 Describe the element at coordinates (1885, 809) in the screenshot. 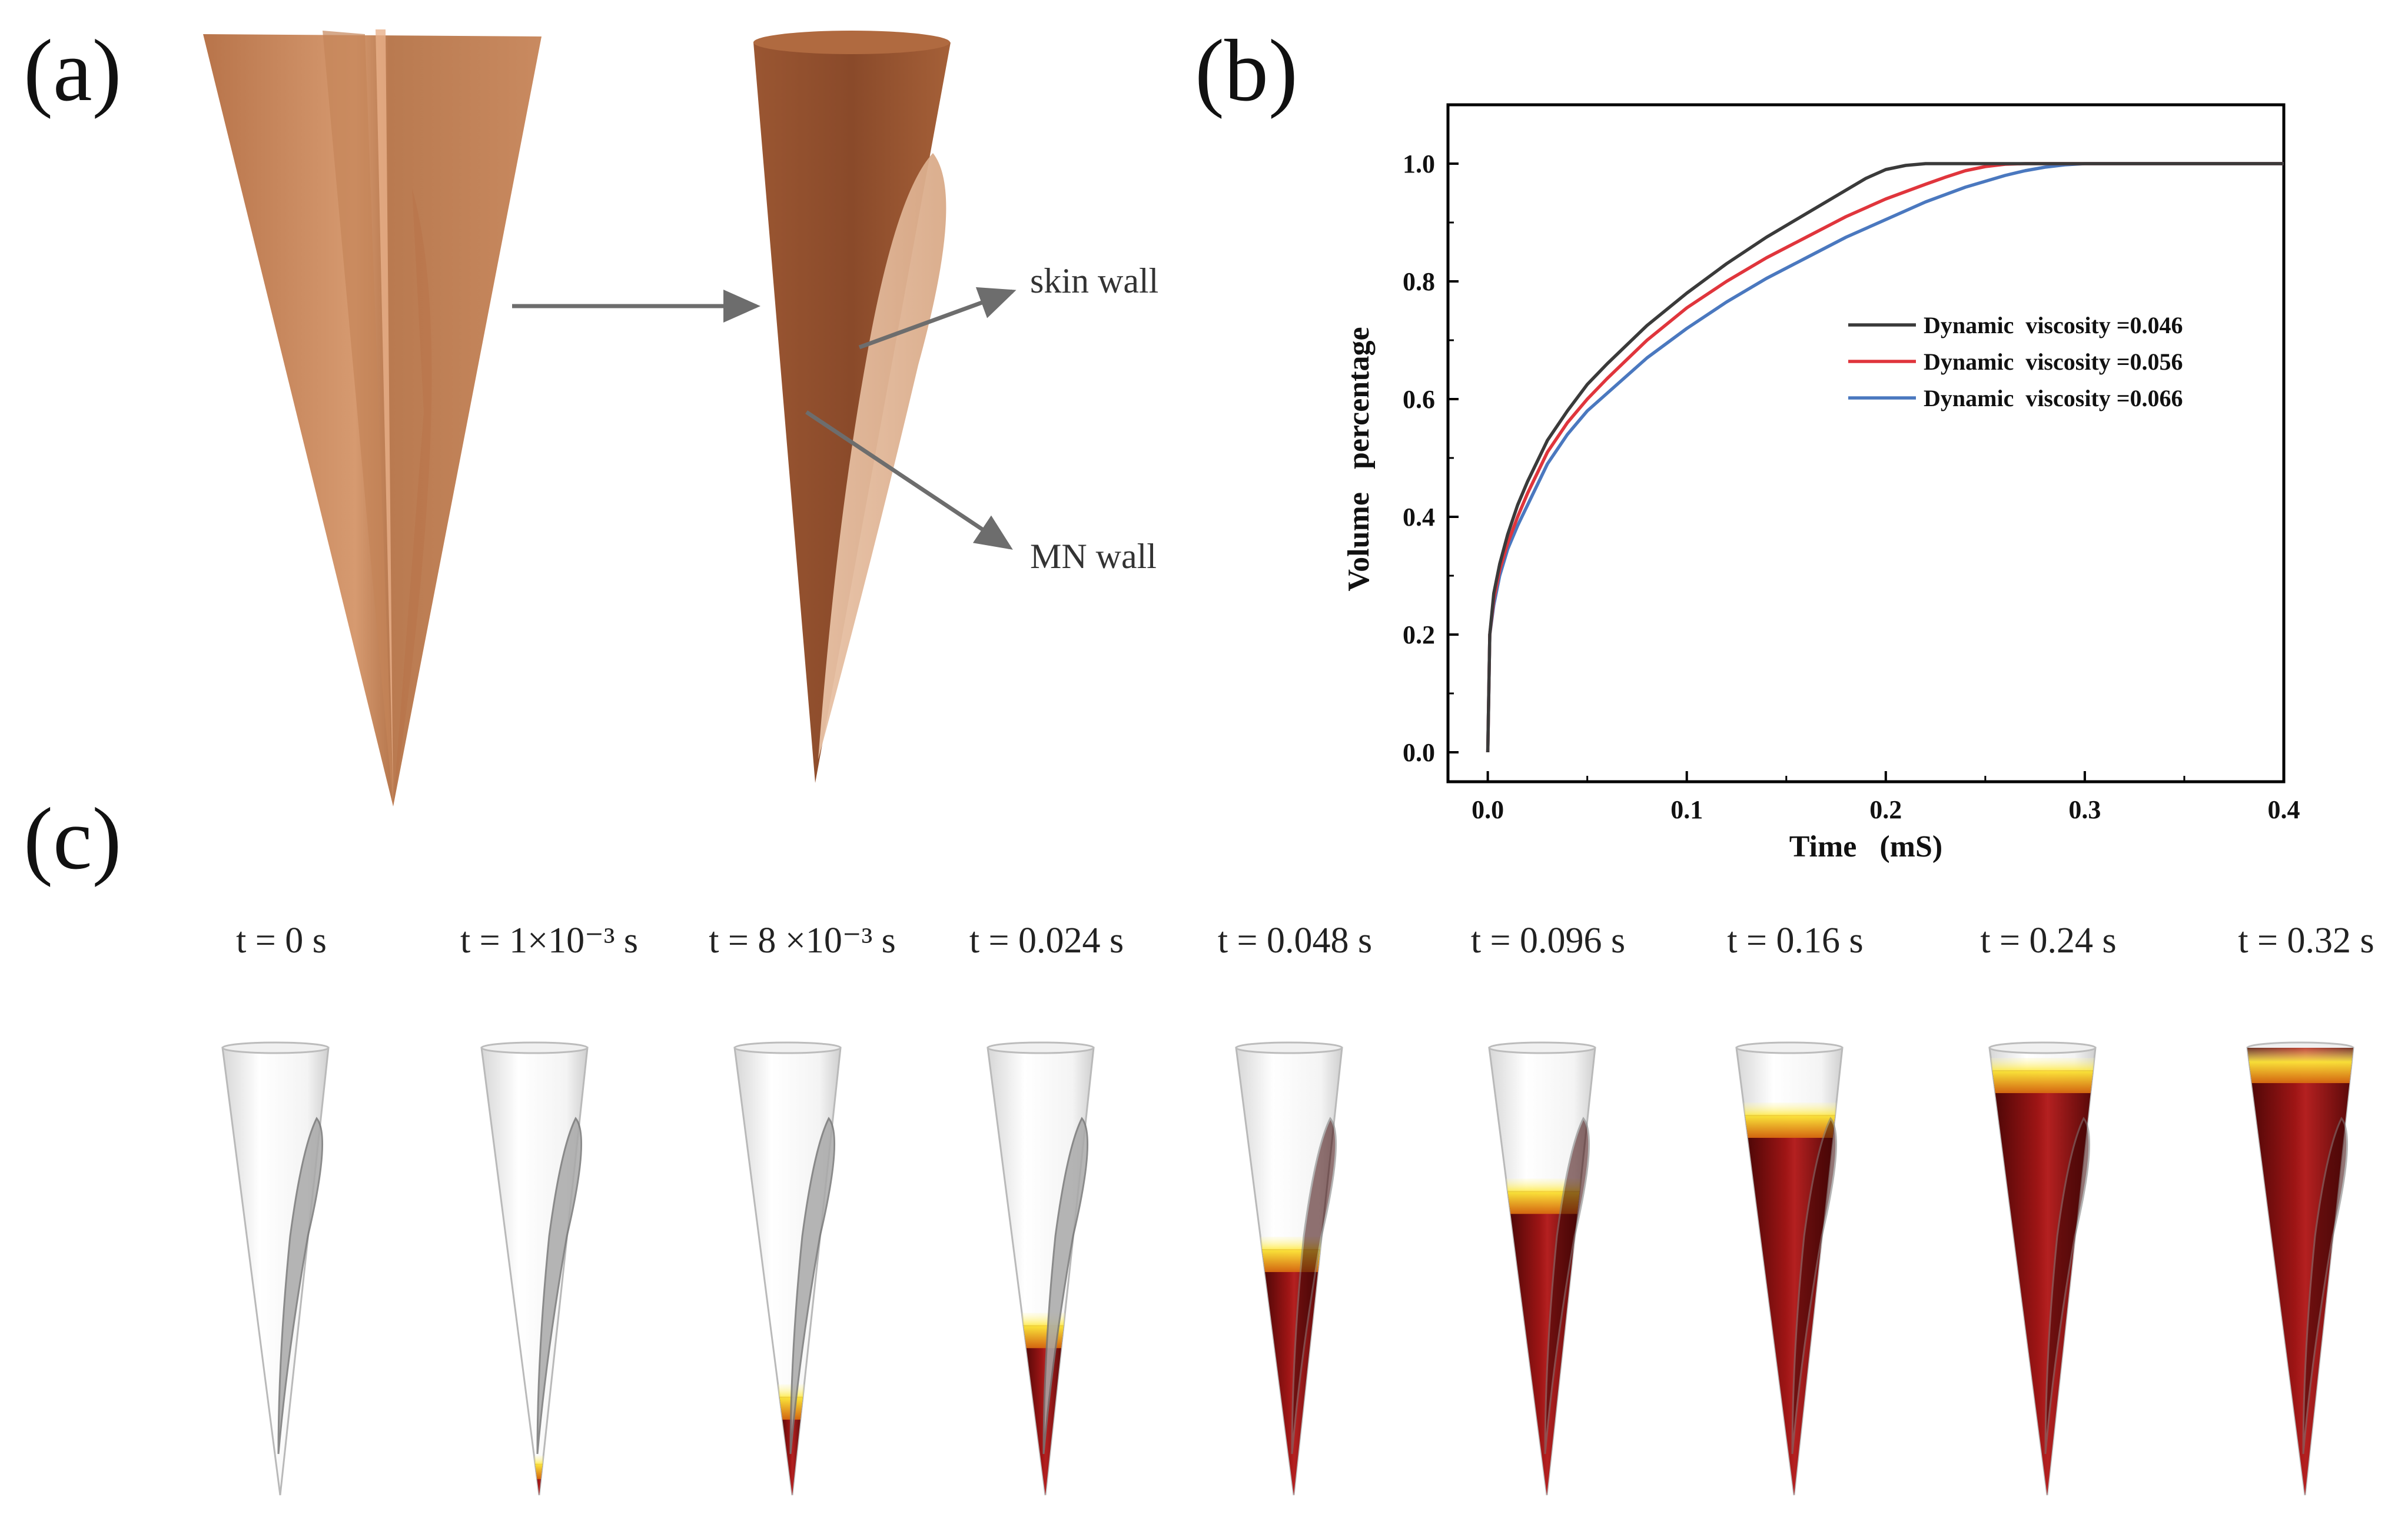

I see `x-tick-label: 0.2` at that location.